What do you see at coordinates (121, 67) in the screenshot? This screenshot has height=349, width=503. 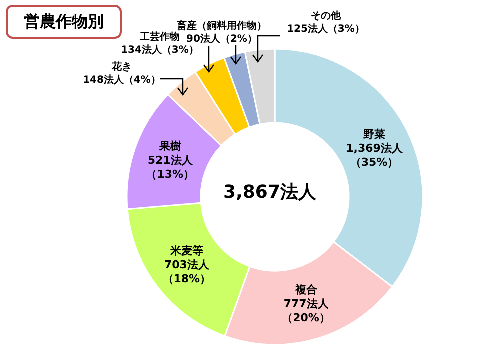 I see `slice-label: 花き` at bounding box center [121, 67].